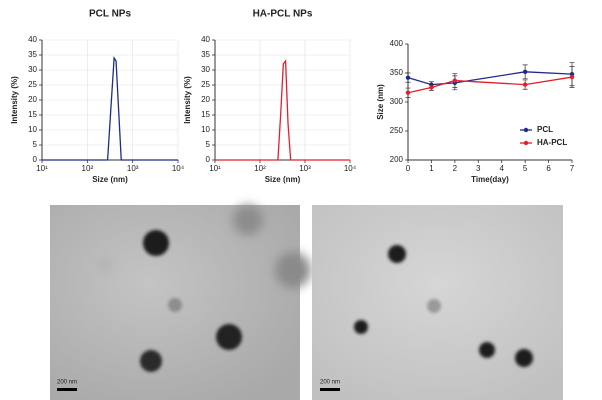  I want to click on x-tick-label: 0, so click(408, 168).